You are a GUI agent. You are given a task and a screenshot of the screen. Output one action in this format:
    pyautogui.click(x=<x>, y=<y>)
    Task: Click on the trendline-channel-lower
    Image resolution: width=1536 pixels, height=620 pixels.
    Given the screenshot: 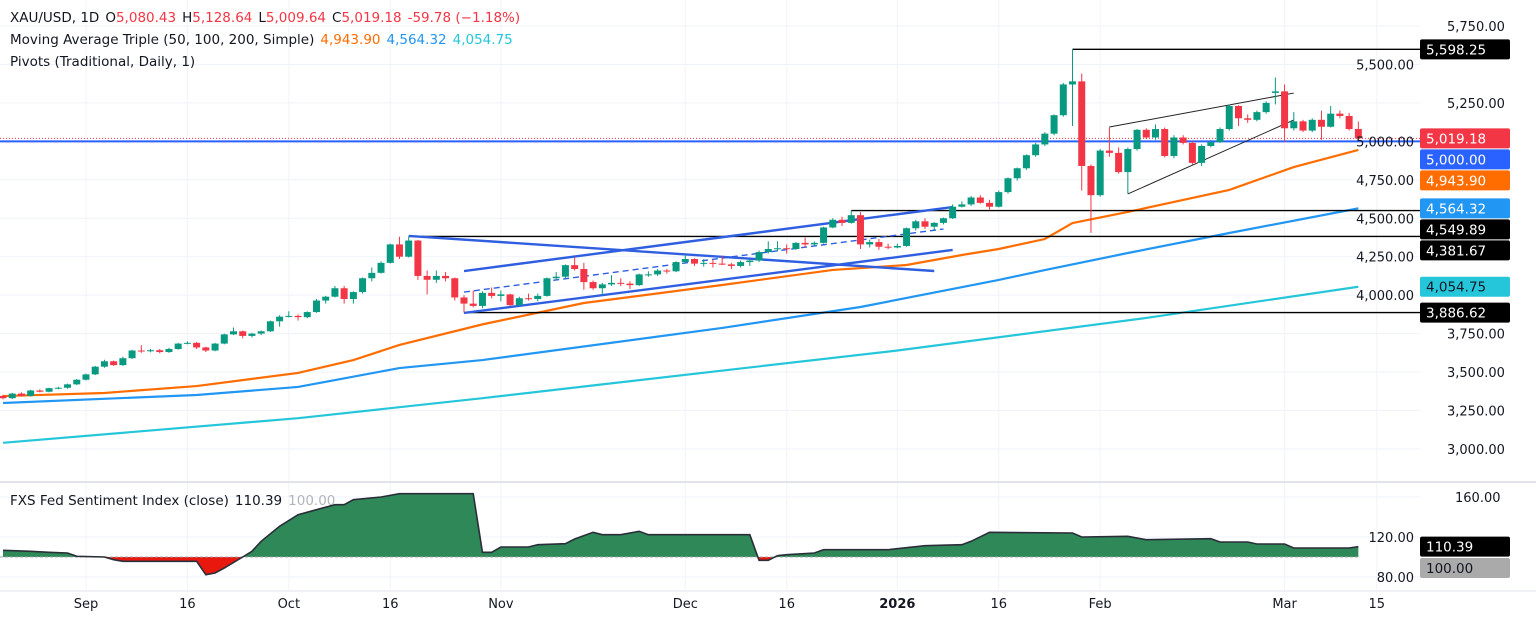 What is the action you would take?
    pyautogui.click(x=708, y=281)
    